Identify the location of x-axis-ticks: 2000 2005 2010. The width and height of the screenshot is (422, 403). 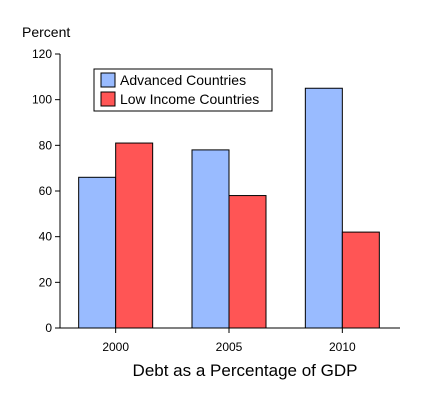
(229, 341).